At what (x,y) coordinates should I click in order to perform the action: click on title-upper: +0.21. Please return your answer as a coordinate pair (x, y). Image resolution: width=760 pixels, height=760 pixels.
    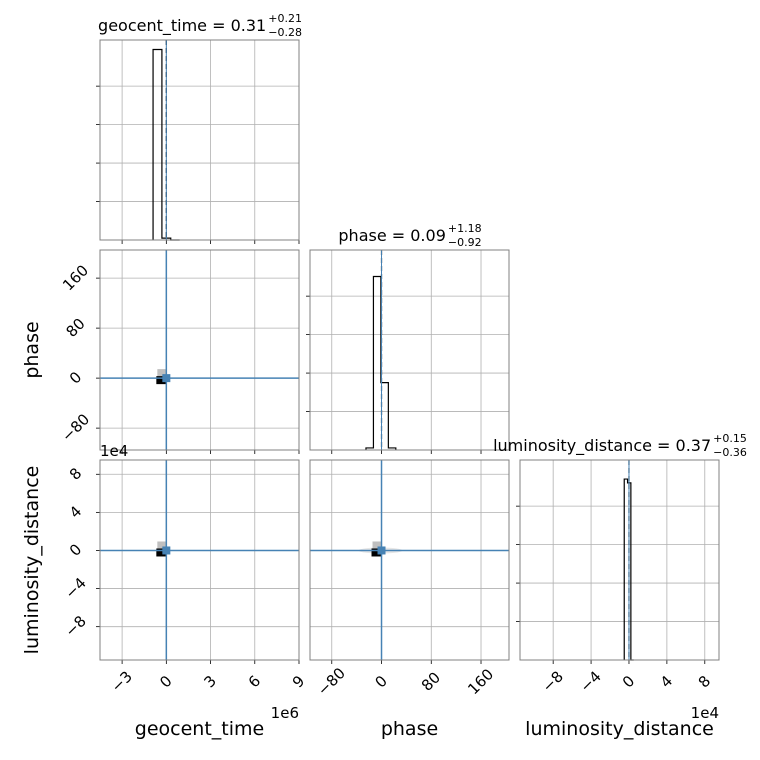
    Looking at the image, I should click on (285, 18).